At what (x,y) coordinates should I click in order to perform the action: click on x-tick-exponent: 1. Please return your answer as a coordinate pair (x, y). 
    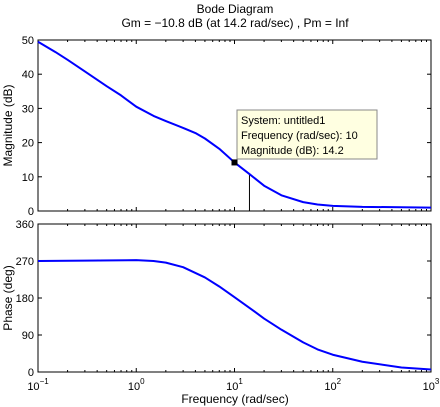
    Looking at the image, I should click on (240, 381).